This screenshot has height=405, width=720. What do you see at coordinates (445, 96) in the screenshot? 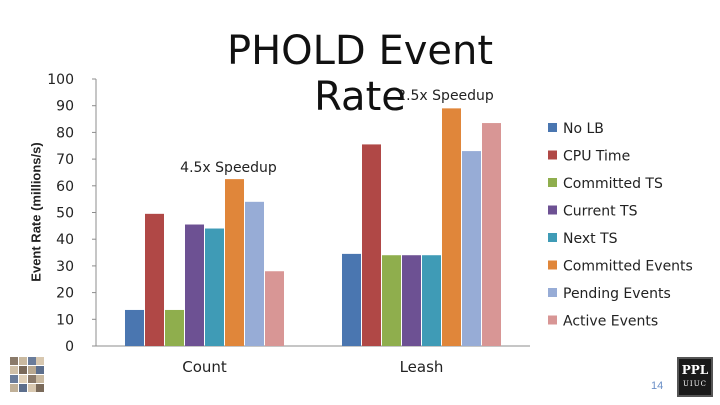
I see `annotation-text: 2.5x Speedup` at bounding box center [445, 96].